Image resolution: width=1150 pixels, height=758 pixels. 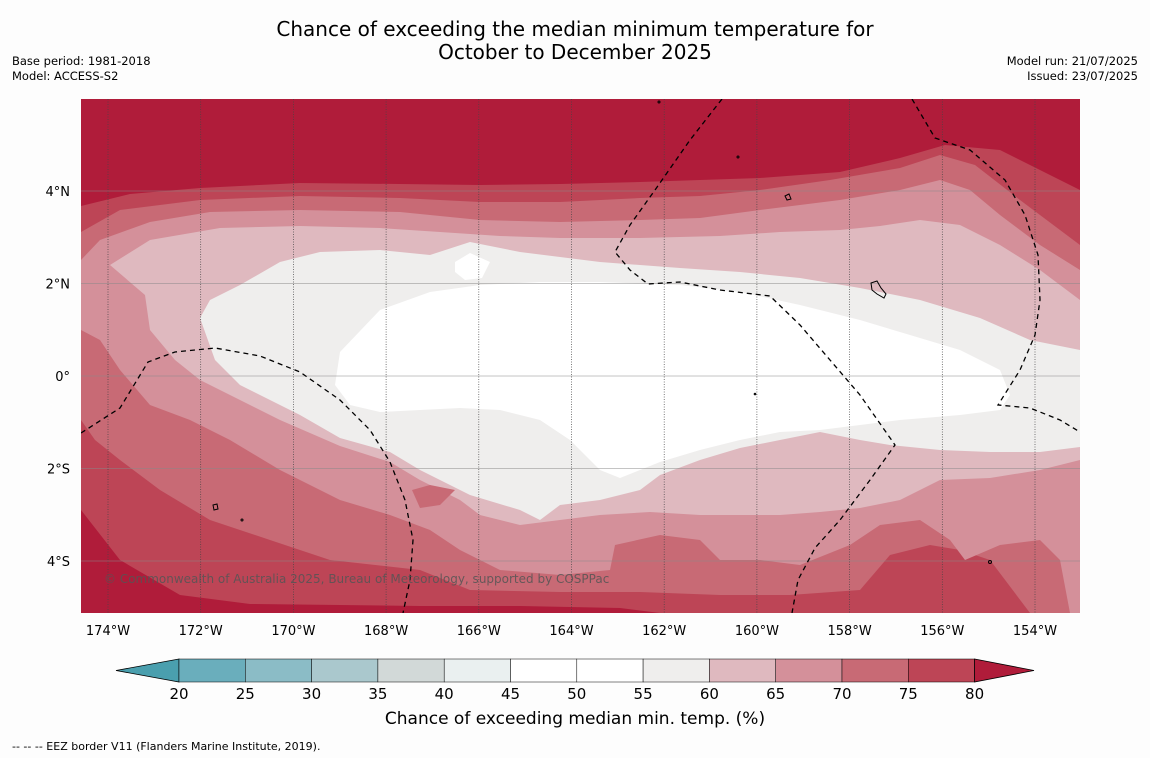 I want to click on meta-left: Base period: 1981-2018 Model: ACCESS-S2, so click(x=81, y=69).